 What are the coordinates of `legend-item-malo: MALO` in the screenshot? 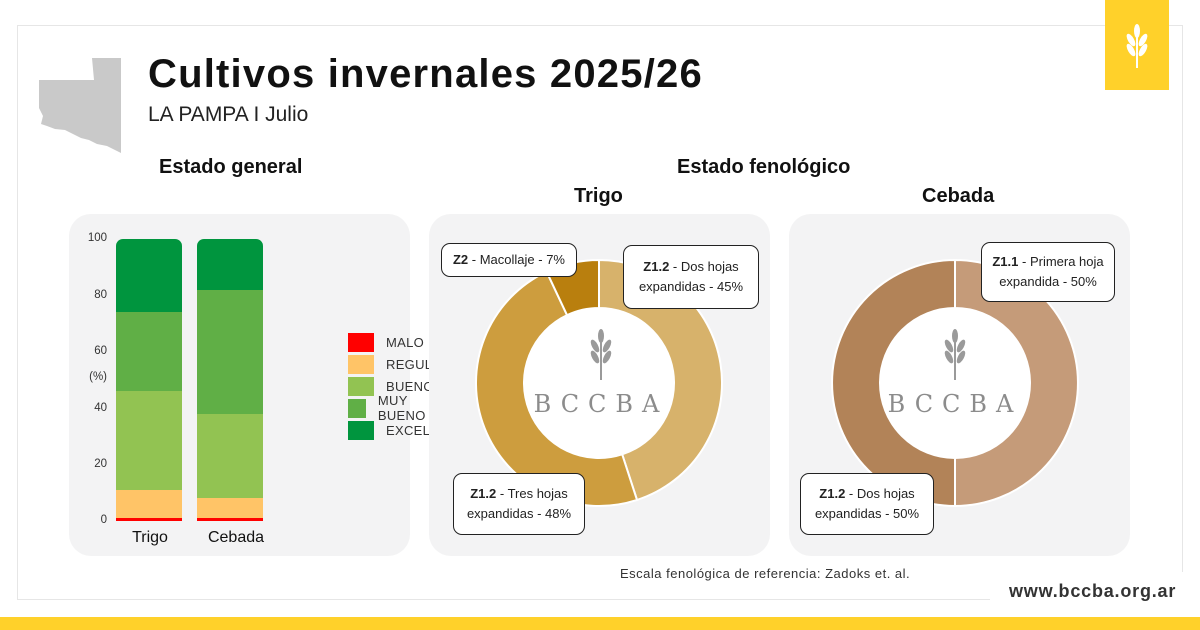 It's located at (386, 342).